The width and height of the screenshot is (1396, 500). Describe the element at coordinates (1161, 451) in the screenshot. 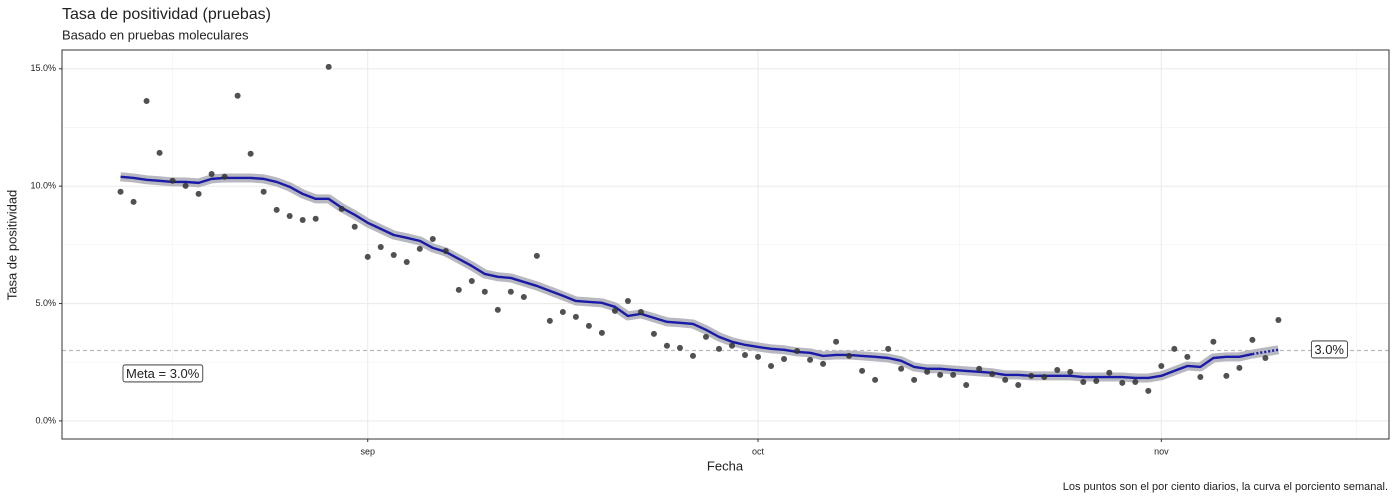

I see `x-tick-label: nov` at that location.